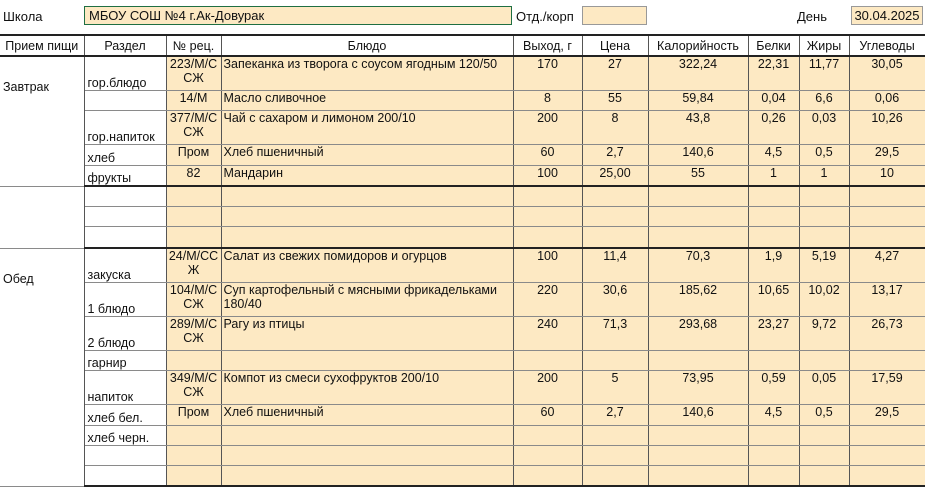 The height and width of the screenshot is (487, 925). I want to click on fat-cell: 0,05, so click(824, 387).